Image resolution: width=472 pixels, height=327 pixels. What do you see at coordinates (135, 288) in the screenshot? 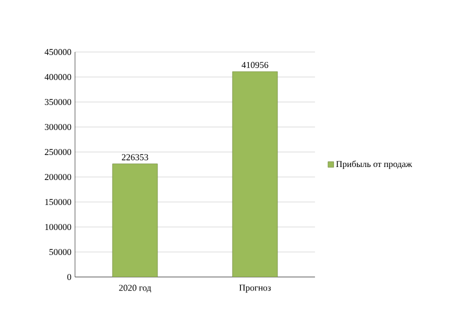
I see `x-tick-label: 2020 год` at bounding box center [135, 288].